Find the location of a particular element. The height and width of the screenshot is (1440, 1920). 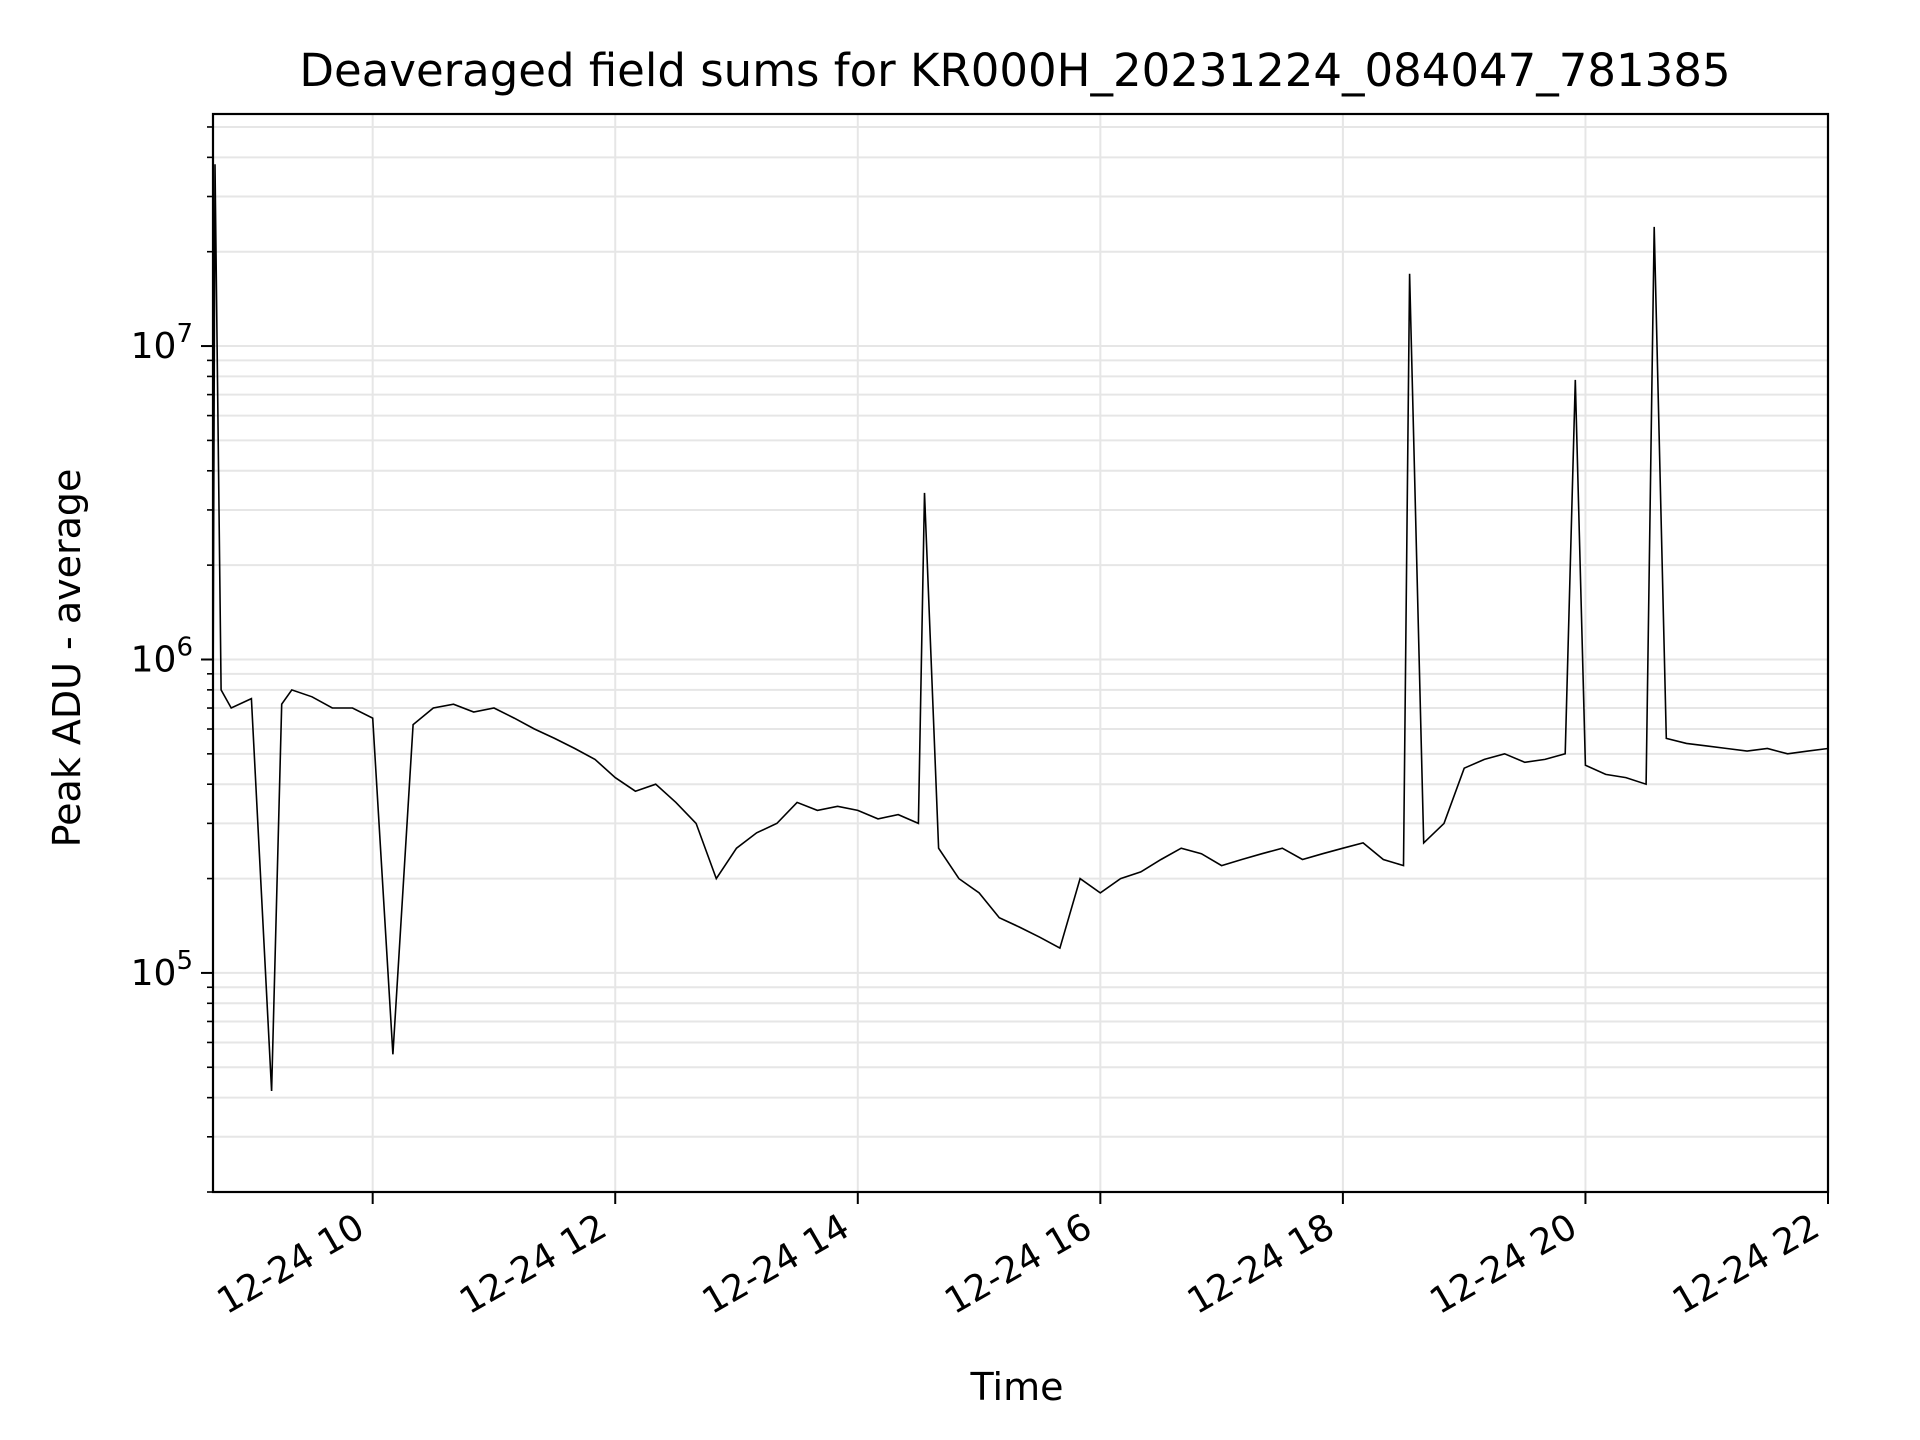

y-tick-exponent: 7 is located at coordinates (184, 334).